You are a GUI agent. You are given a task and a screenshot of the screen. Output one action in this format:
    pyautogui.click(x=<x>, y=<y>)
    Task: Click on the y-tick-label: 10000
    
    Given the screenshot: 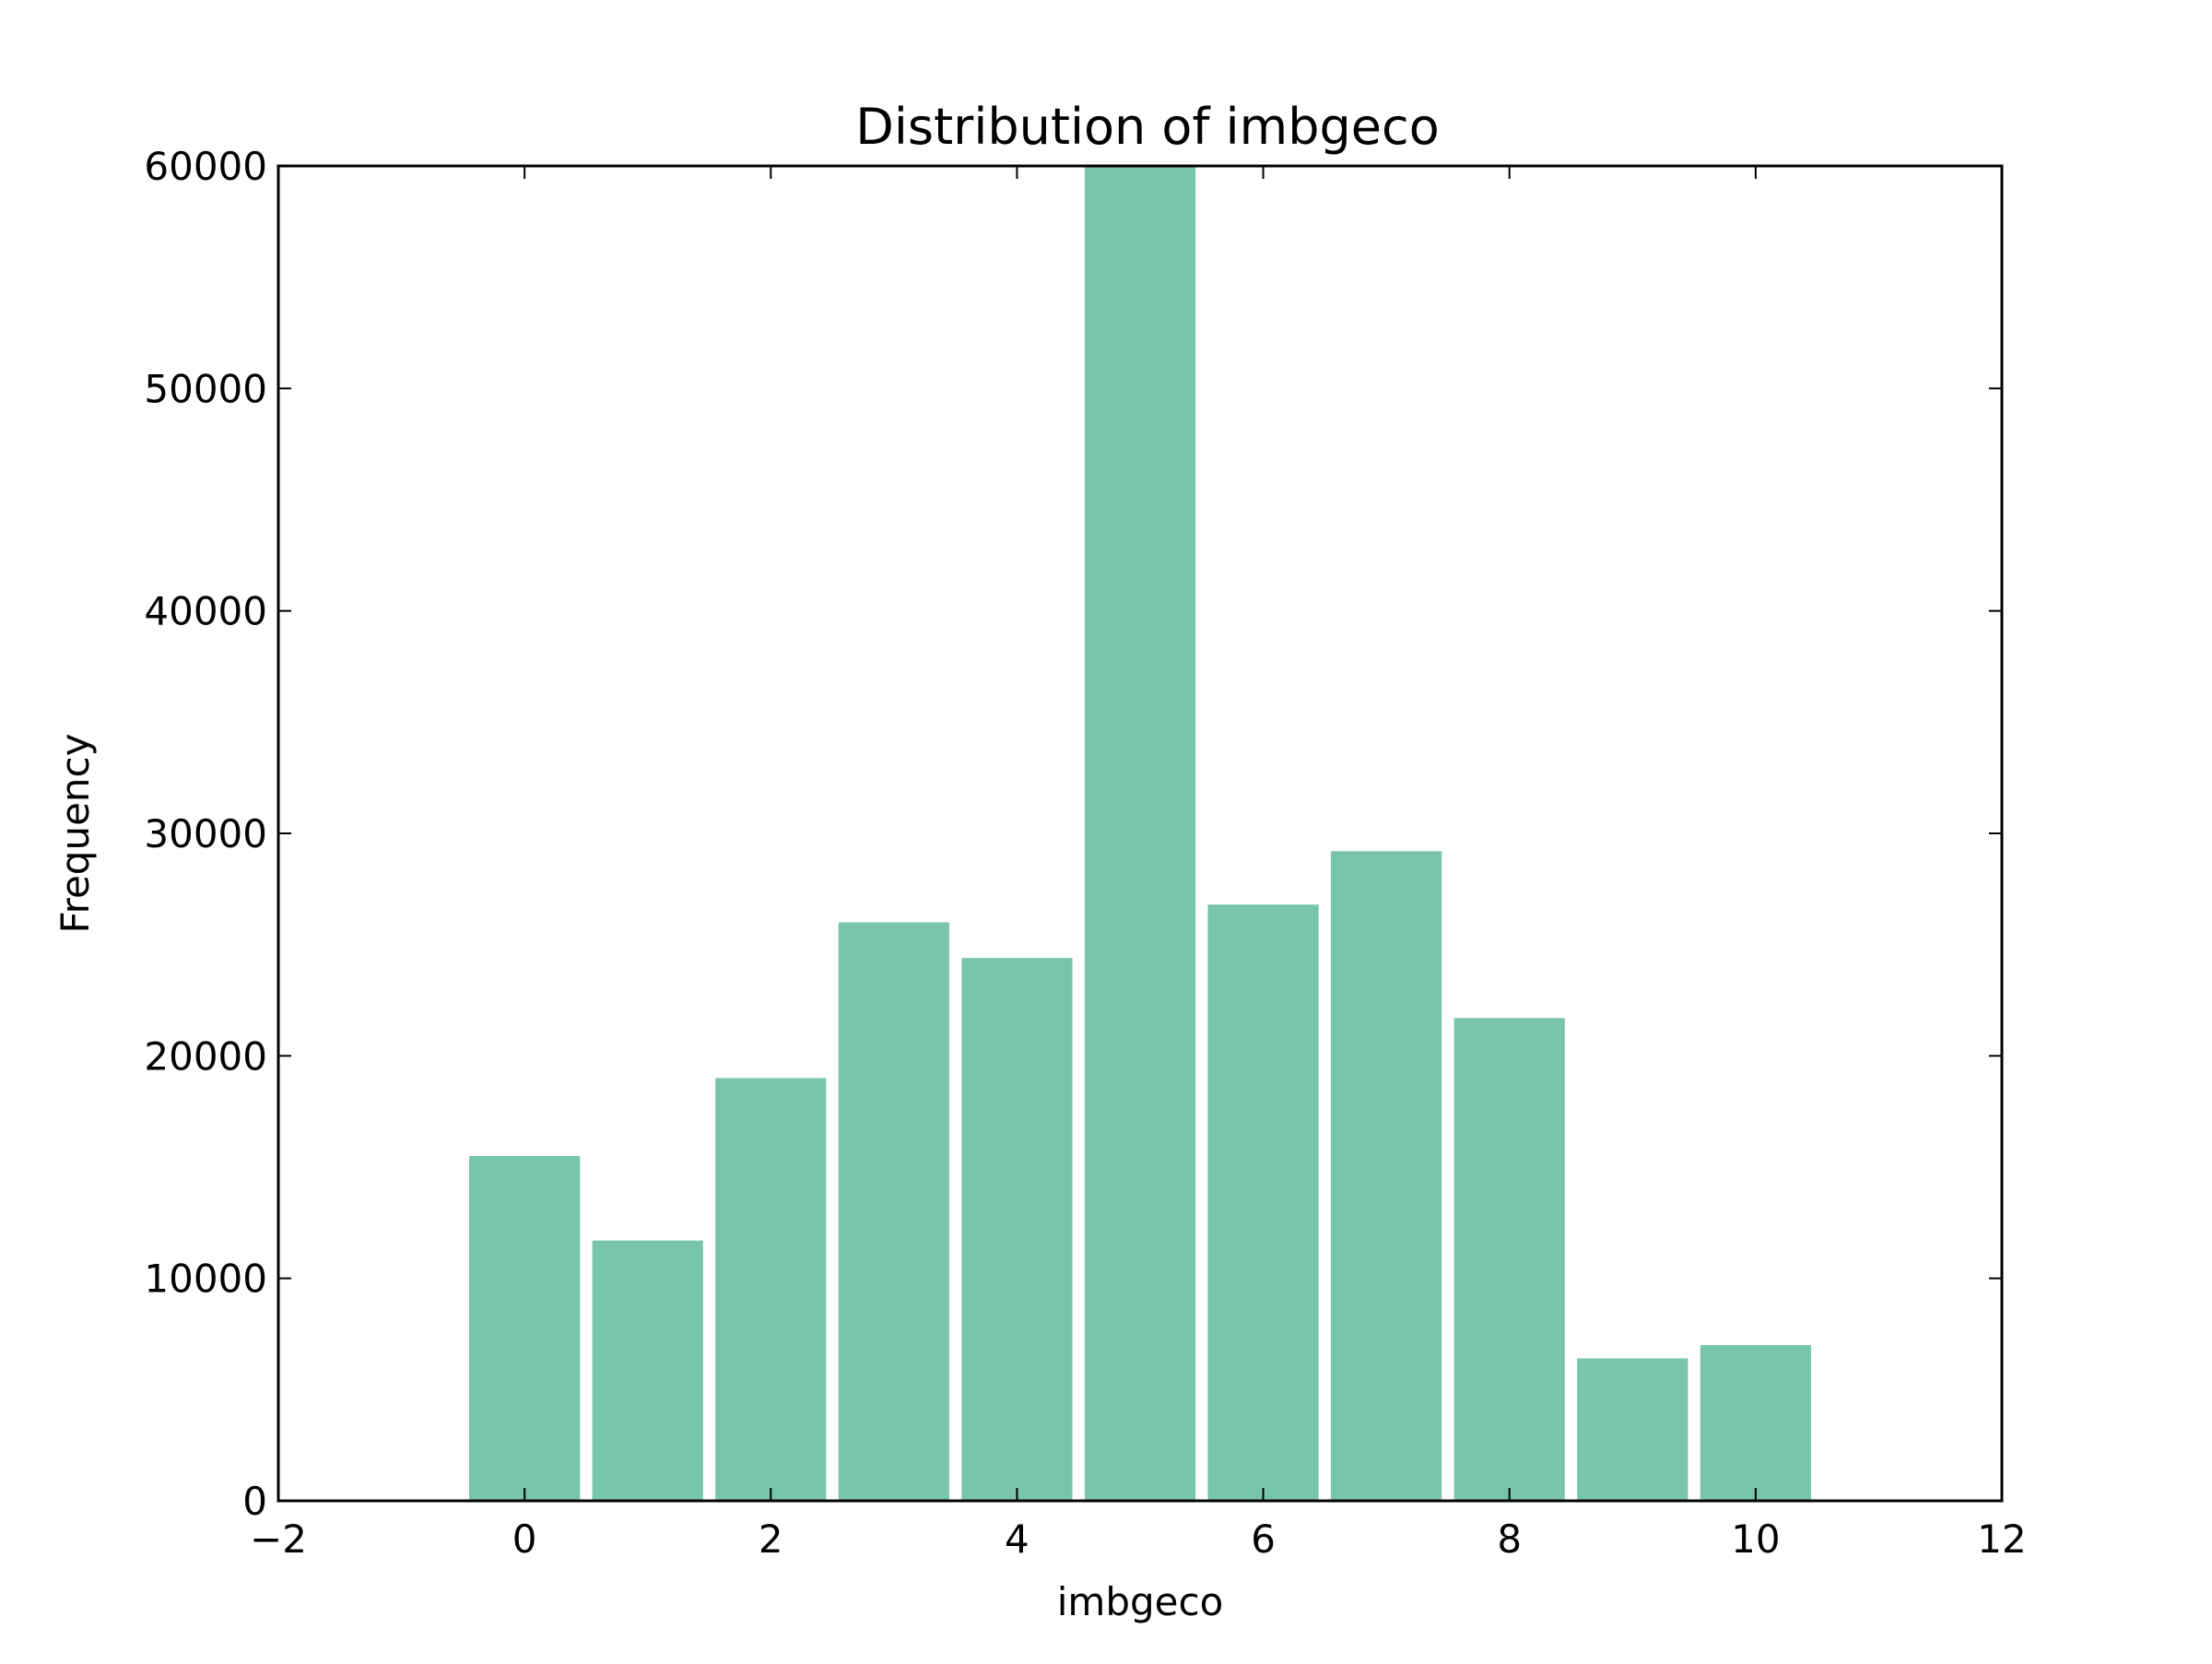 What is the action you would take?
    pyautogui.click(x=205, y=1279)
    